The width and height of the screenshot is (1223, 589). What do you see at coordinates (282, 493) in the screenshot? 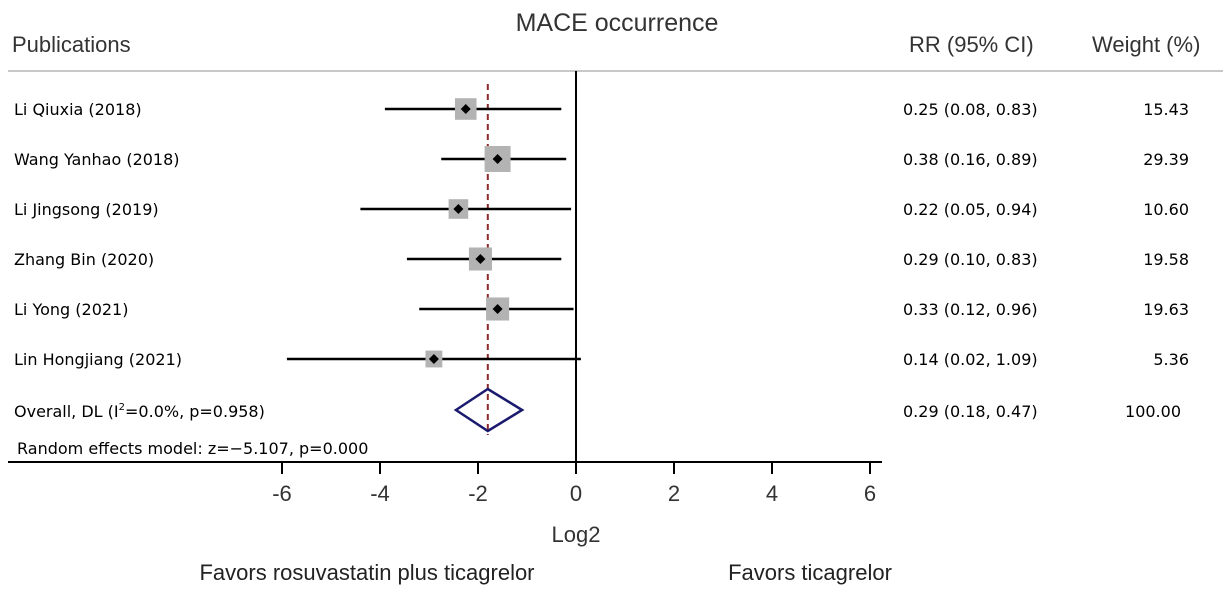
I see `x-tick-label: -6` at bounding box center [282, 493].